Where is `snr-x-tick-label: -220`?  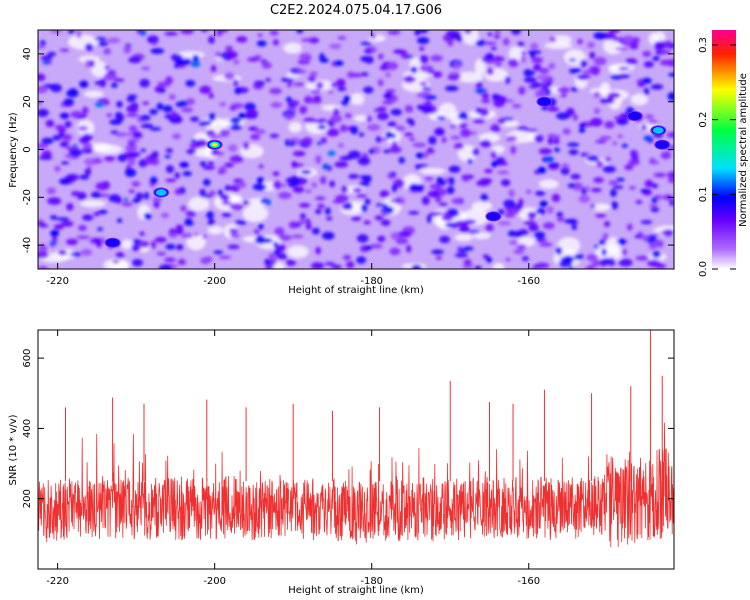
snr-x-tick-label: -220 is located at coordinates (57, 581).